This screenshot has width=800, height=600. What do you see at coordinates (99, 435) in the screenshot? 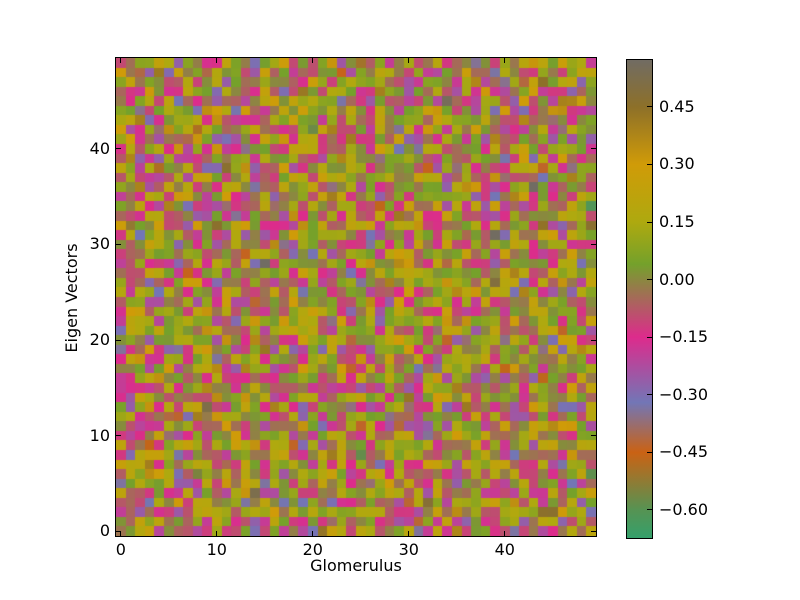
I see `y-tick-label: 10` at bounding box center [99, 435].